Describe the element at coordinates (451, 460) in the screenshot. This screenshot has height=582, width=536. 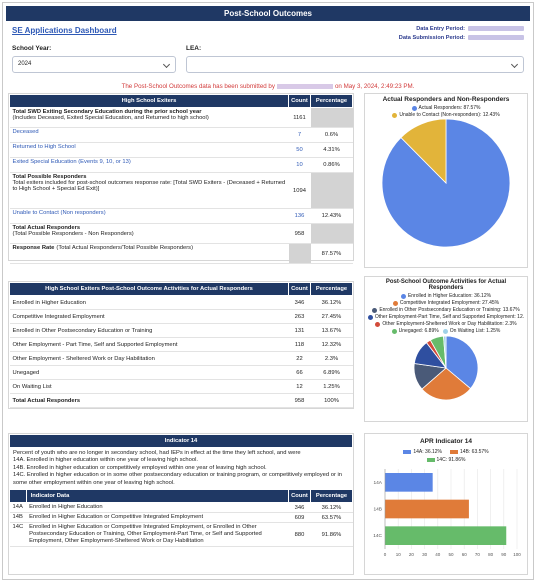
I see `legend-label: 14C: 91.86%` at that location.